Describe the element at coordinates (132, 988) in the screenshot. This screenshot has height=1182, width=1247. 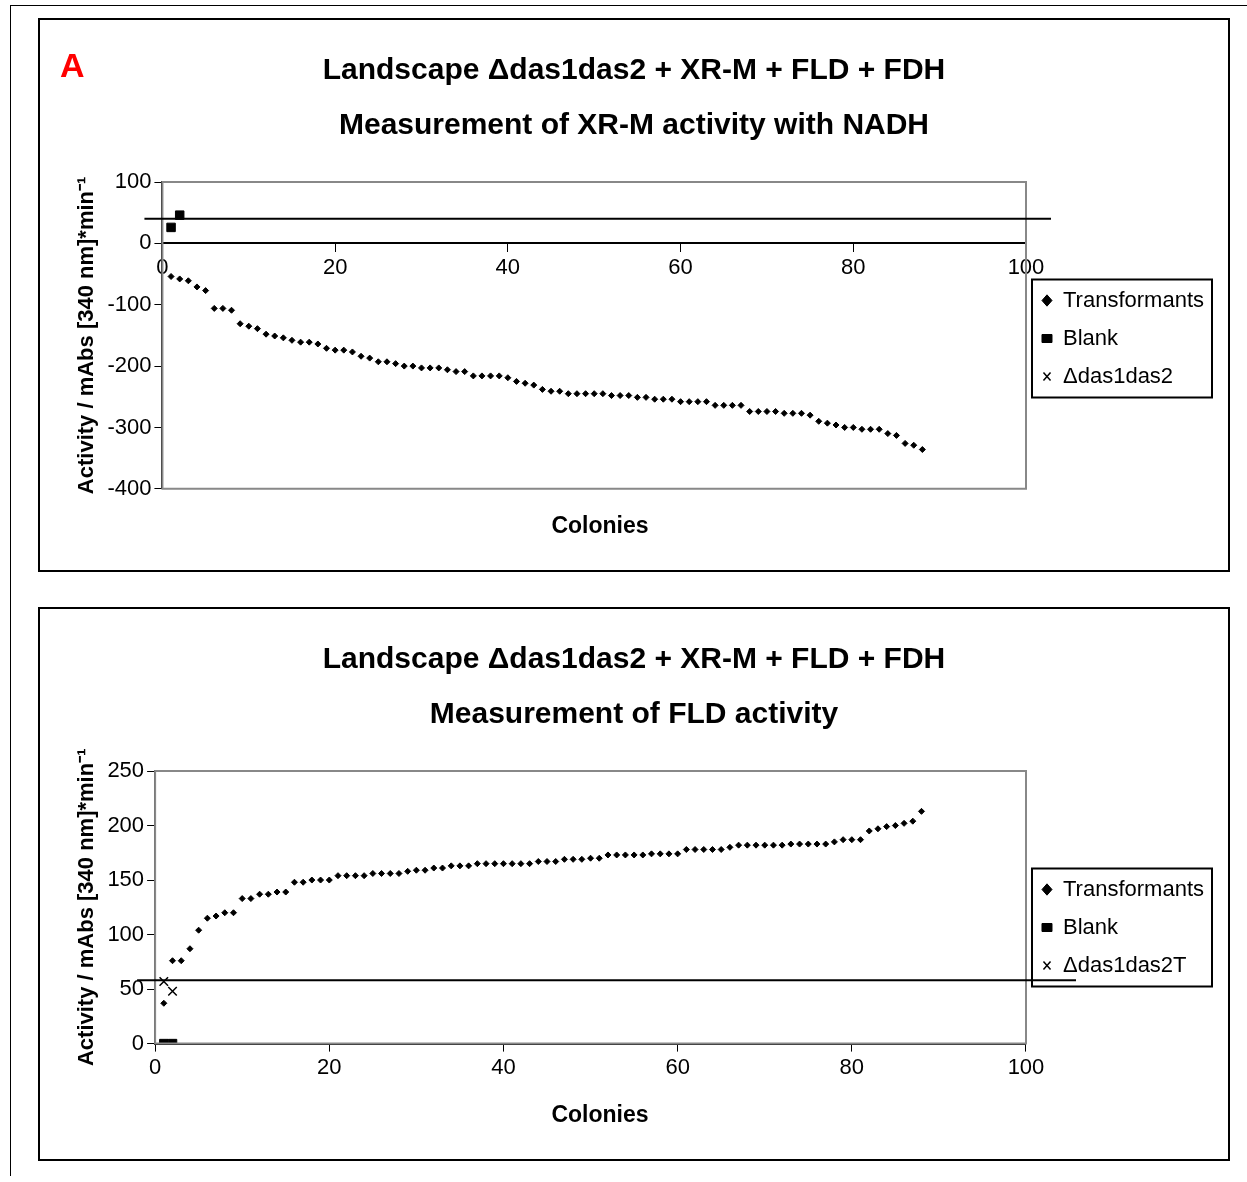
I see `y-tick-label: 50` at that location.